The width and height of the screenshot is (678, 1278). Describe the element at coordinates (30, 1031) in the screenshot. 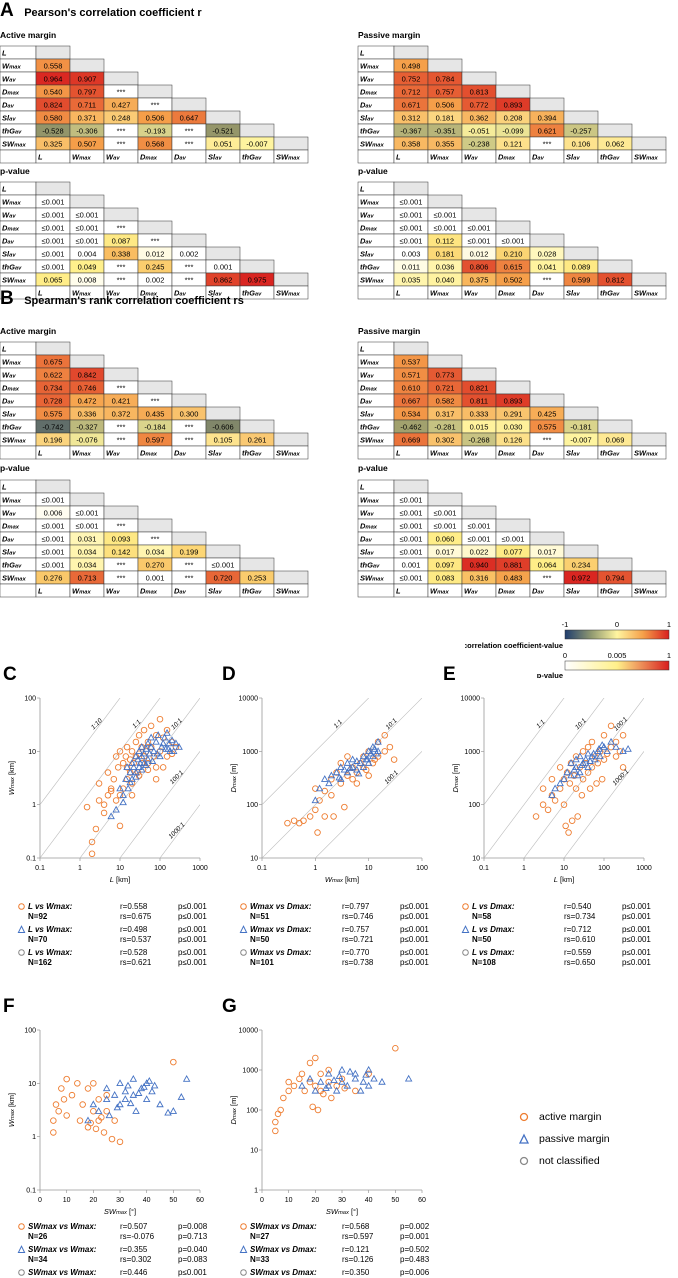

I see `y-tick-label: 100` at that location.